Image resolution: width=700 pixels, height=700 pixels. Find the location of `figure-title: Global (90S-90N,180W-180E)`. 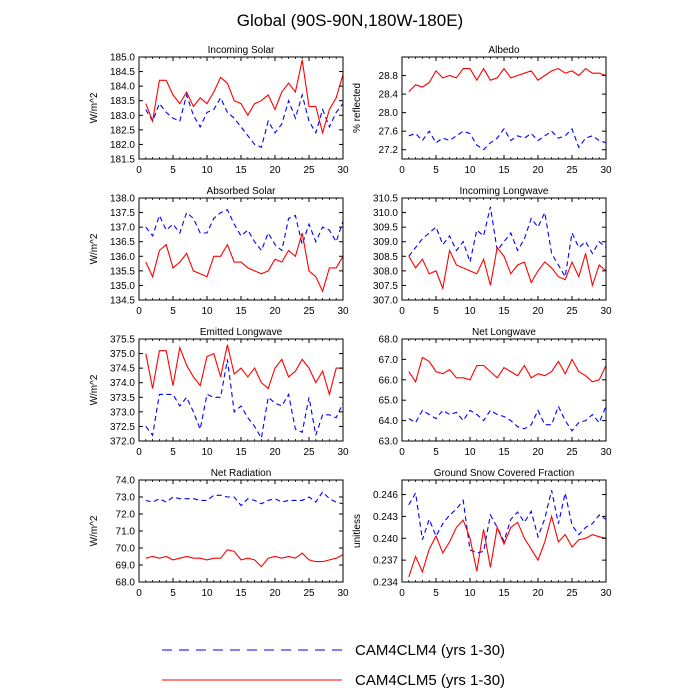

figure-title: Global (90S-90N,180W-180E) is located at coordinates (350, 20).